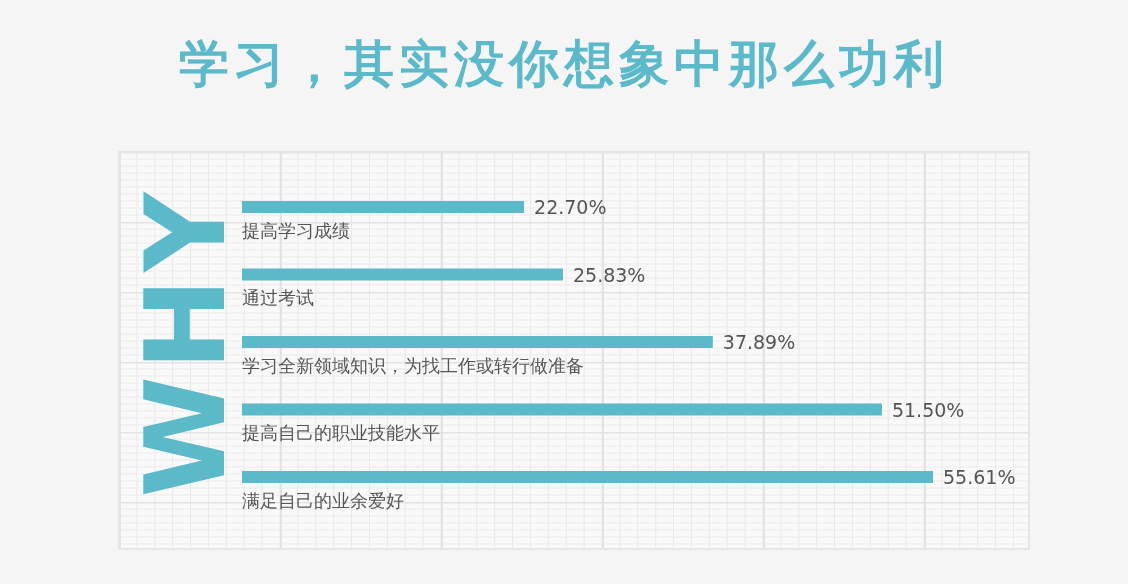  What do you see at coordinates (759, 342) in the screenshot?
I see `data-label: 37.89%` at bounding box center [759, 342].